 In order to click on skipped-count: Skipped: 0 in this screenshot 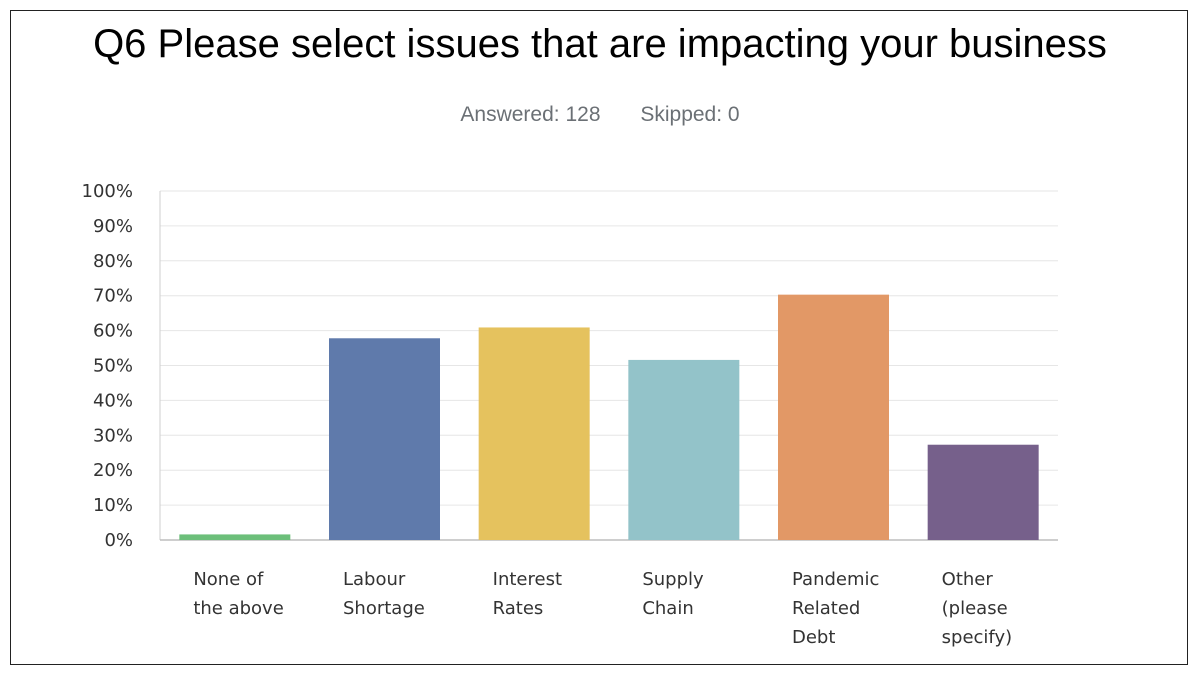, I will do `click(690, 114)`.